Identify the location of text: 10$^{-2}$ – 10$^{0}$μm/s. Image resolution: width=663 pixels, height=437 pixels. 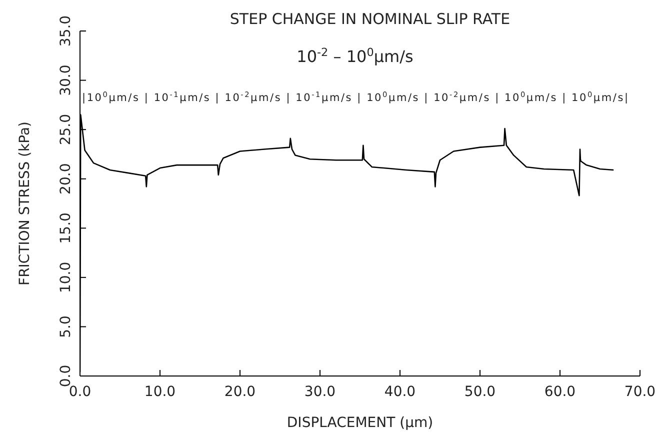
(355, 56).